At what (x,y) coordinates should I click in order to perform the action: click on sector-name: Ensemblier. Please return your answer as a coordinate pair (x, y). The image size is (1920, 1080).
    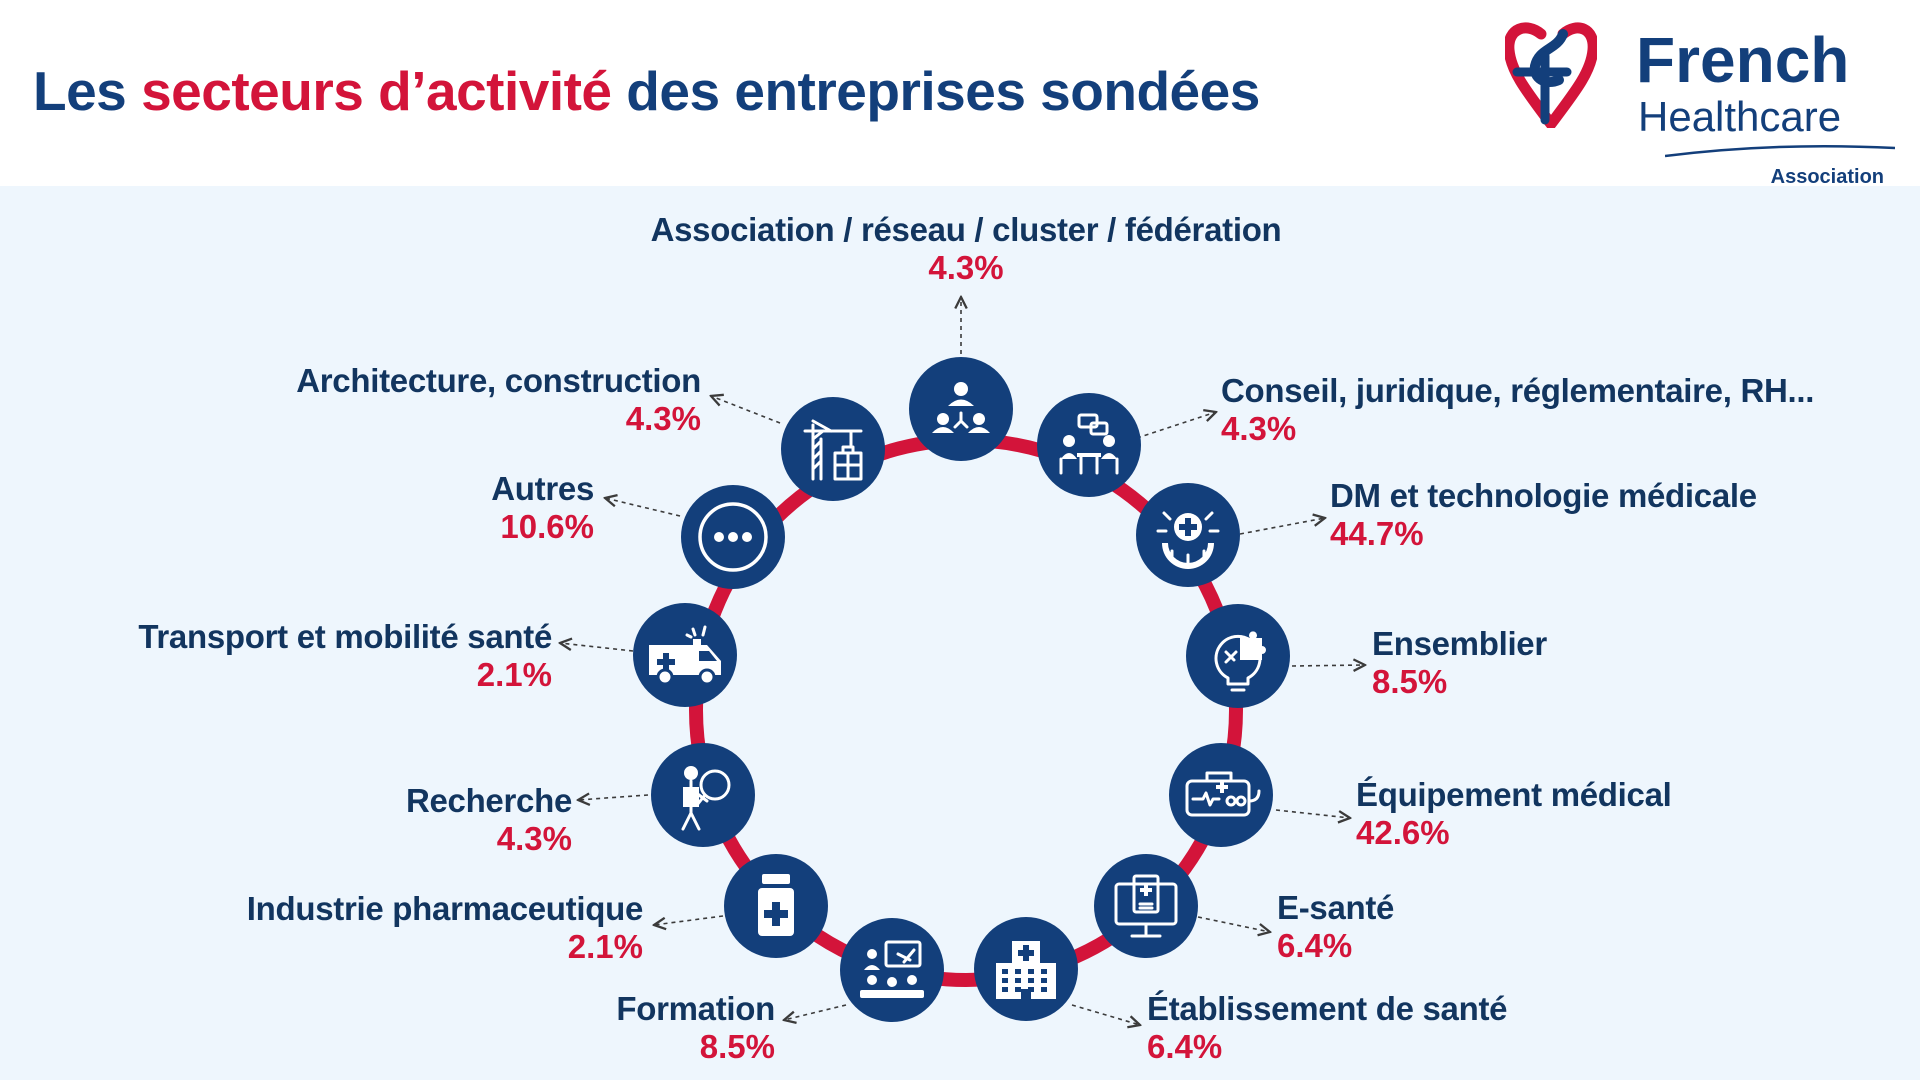
    Looking at the image, I should click on (1459, 643).